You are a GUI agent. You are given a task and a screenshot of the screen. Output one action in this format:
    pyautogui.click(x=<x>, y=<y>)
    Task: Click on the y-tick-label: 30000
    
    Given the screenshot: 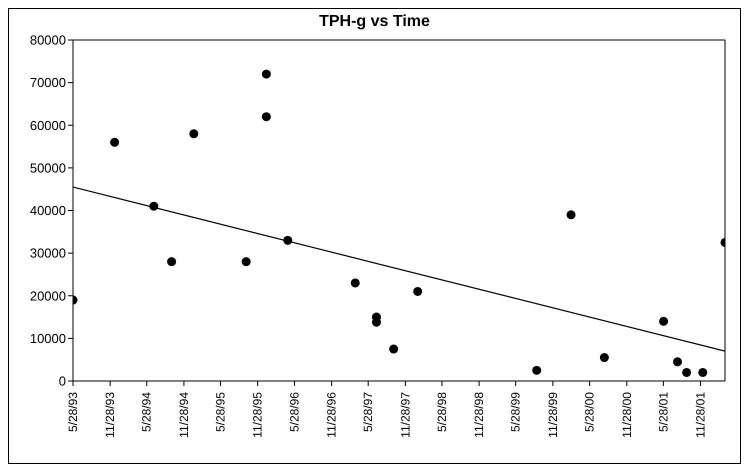 What is the action you would take?
    pyautogui.click(x=48, y=253)
    